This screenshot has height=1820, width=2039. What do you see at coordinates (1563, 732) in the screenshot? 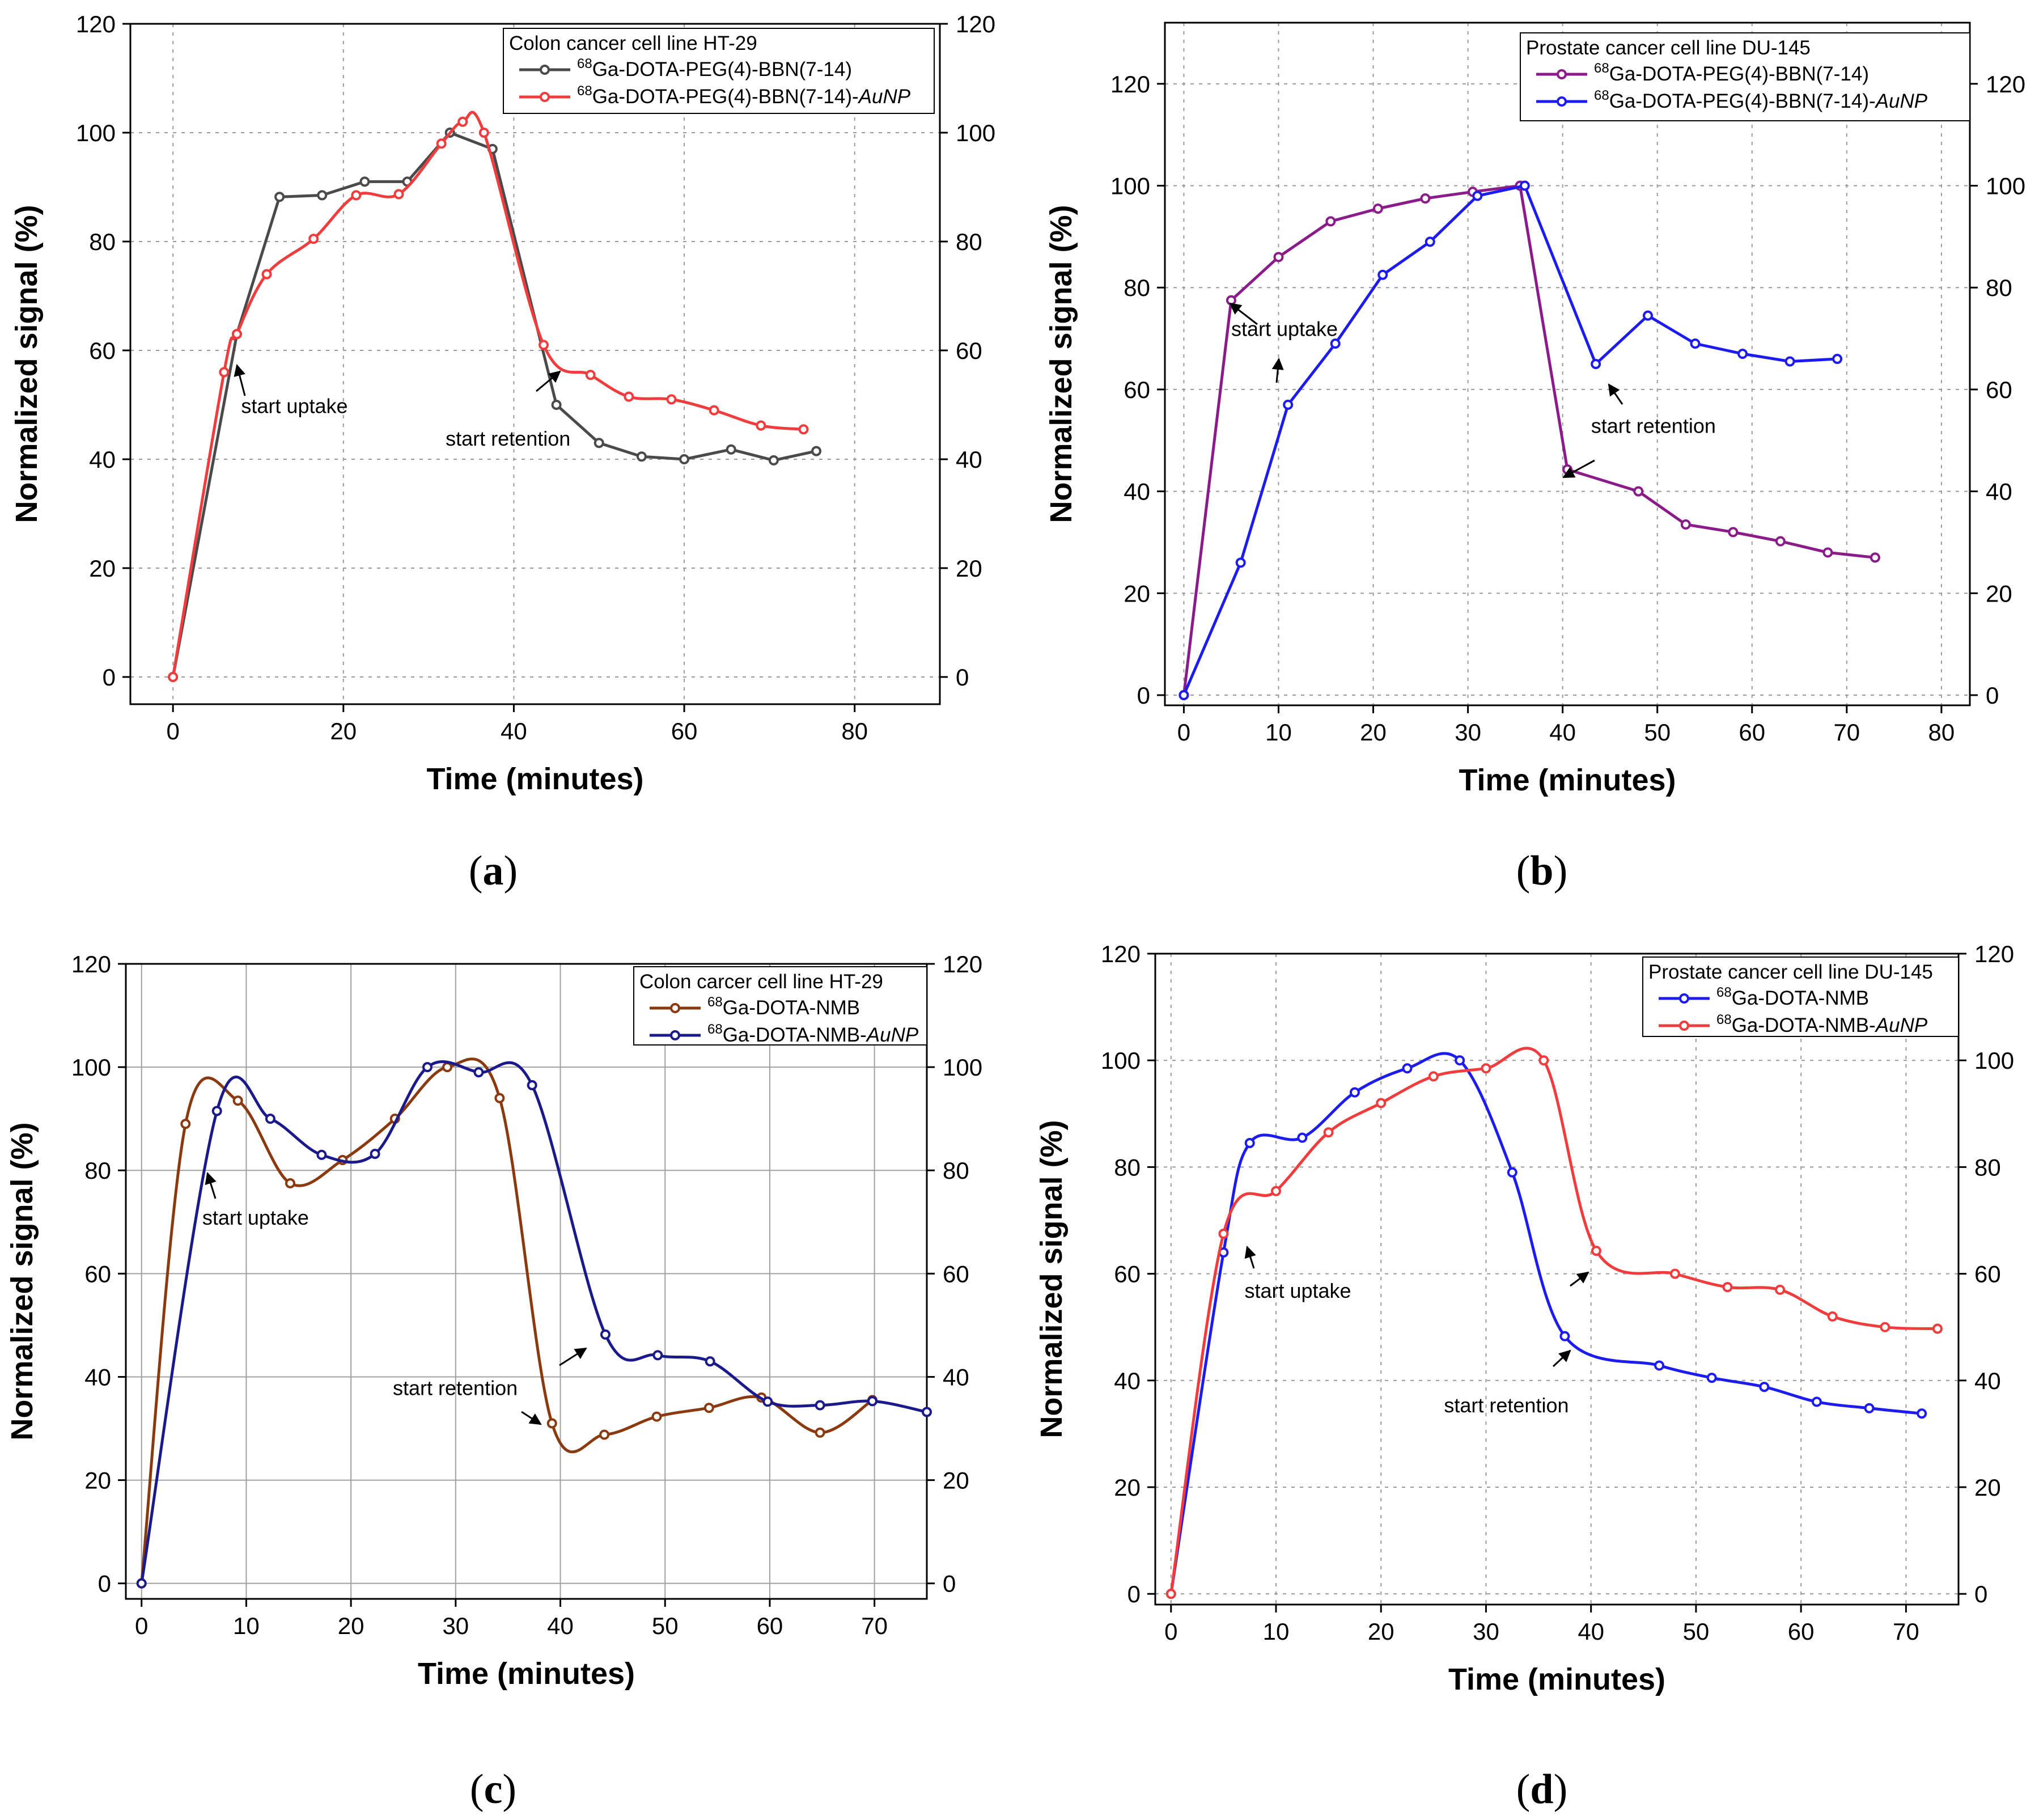
I see `x-tick-label: 40` at bounding box center [1563, 732].